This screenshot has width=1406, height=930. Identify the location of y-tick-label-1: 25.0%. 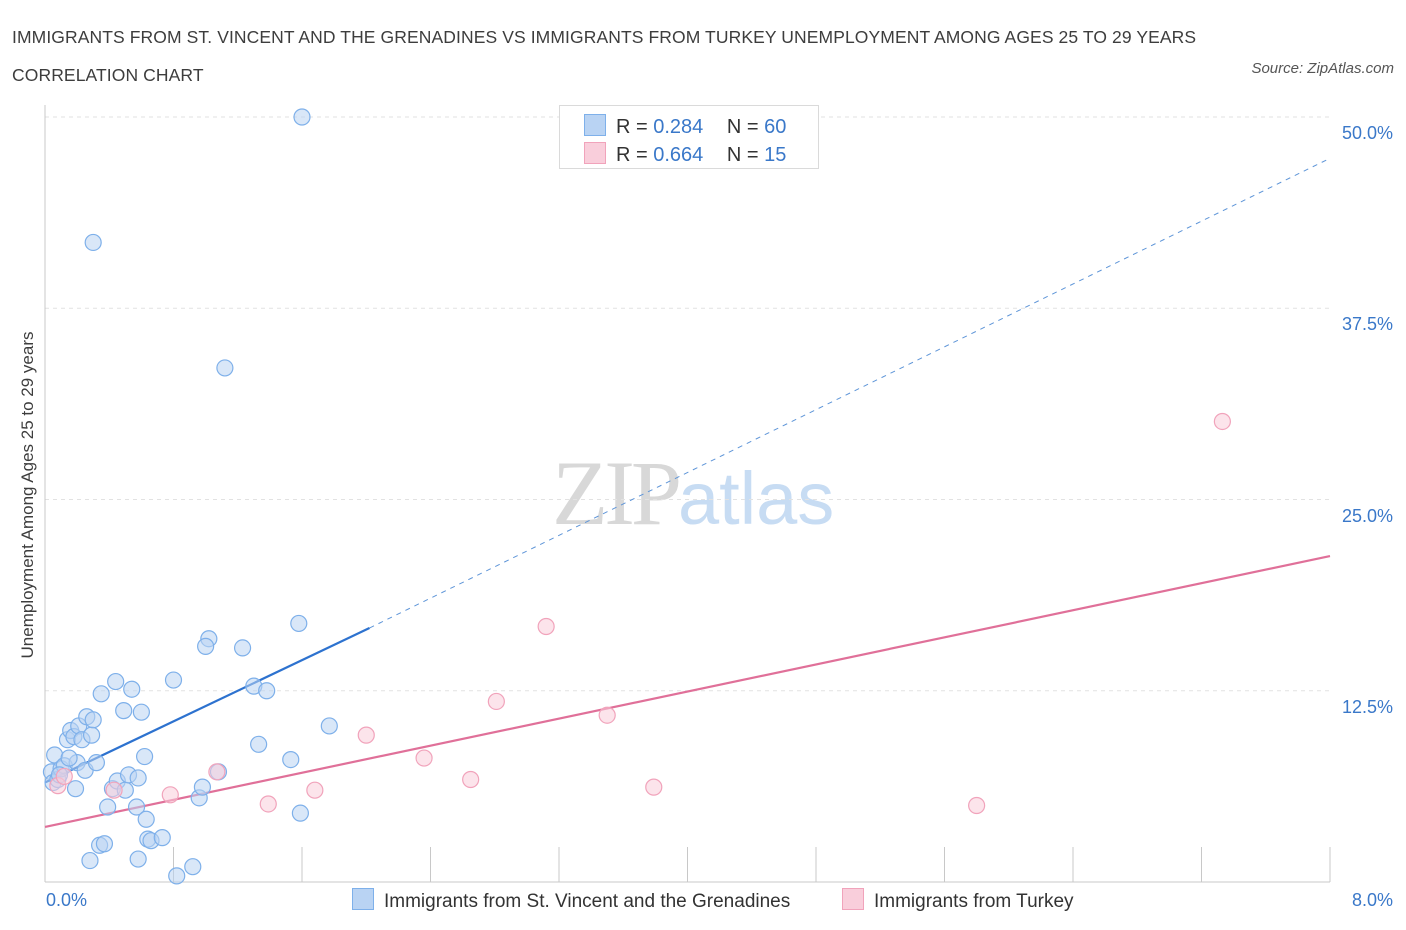
(1367, 515).